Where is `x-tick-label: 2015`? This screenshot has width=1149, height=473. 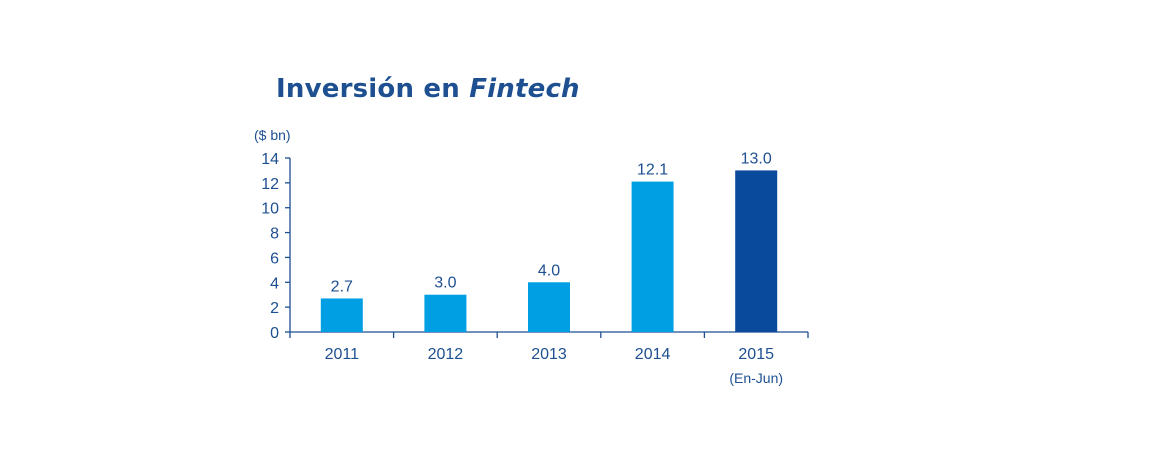 x-tick-label: 2015 is located at coordinates (756, 354).